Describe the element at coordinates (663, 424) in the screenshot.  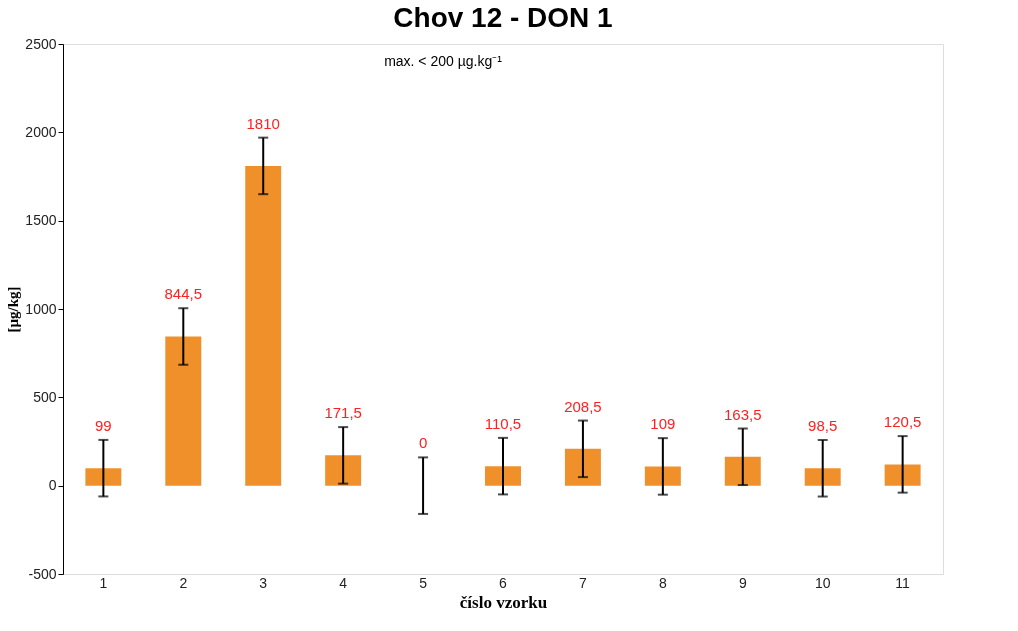
I see `data-label: 109` at that location.